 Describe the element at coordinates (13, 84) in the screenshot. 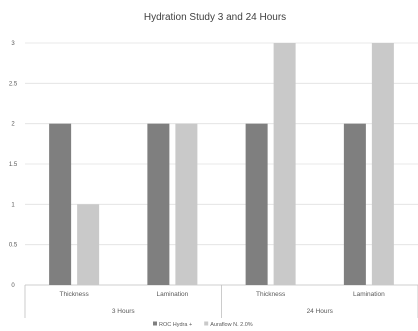

I see `y-tick-label: 2.5` at that location.